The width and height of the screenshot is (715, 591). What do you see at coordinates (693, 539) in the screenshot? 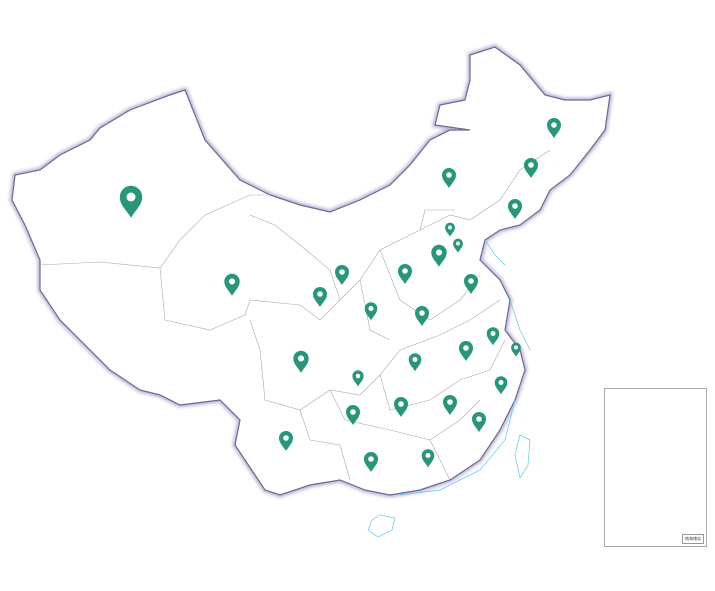
I see `inset-label: 南海诸岛` at bounding box center [693, 539].